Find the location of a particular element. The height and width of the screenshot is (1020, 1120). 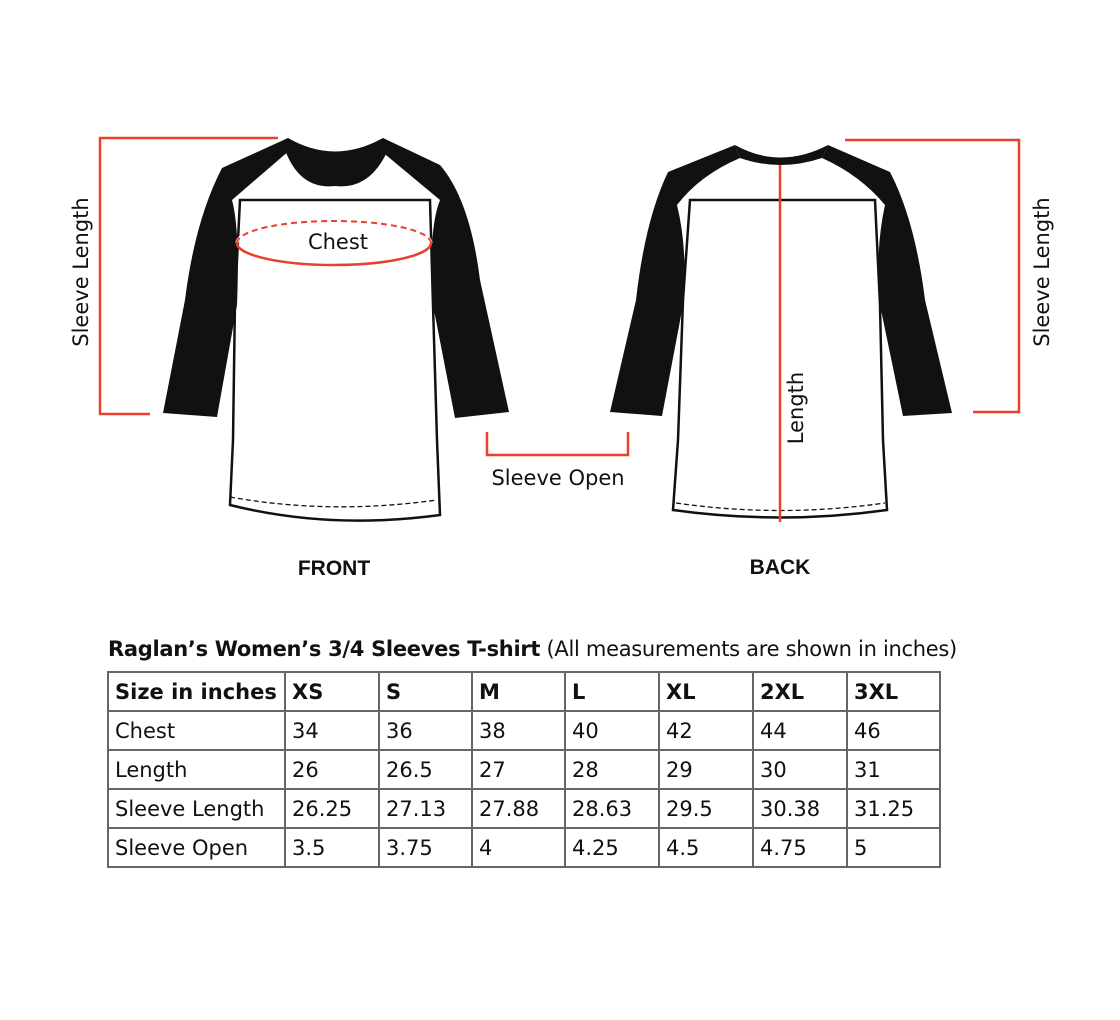

back-right-sleeve is located at coordinates (887, 280).